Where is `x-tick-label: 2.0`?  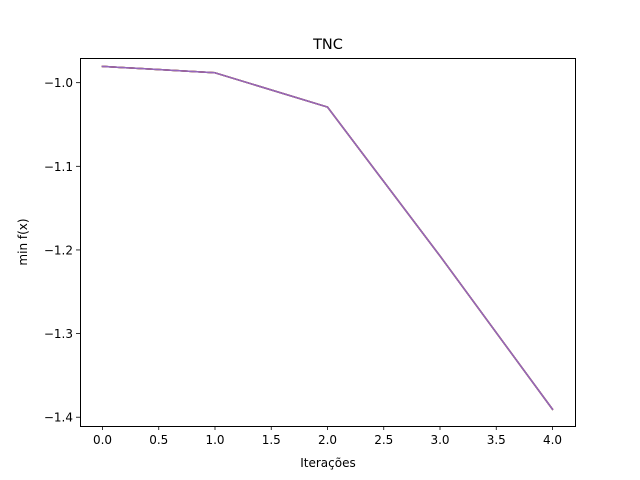
x-tick-label: 2.0 is located at coordinates (327, 440).